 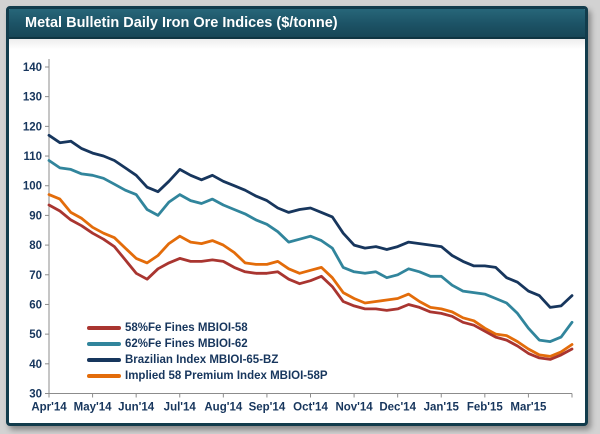 I want to click on y-tick-label: 110, so click(x=32, y=157).